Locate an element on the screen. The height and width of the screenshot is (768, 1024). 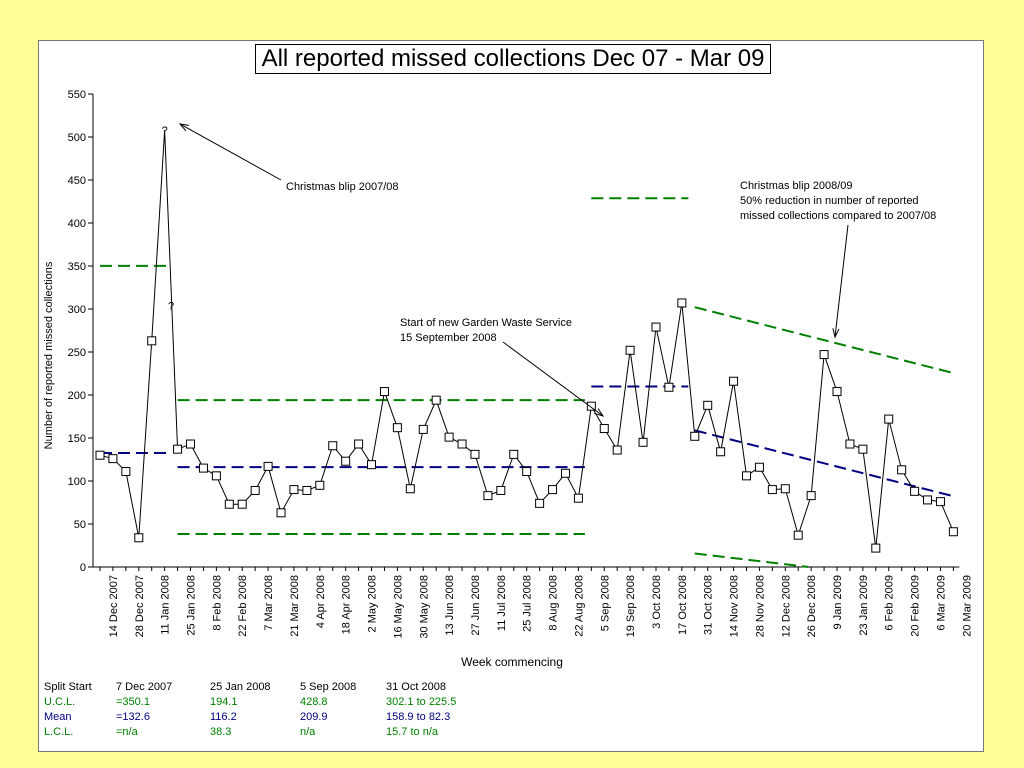
ucl-line is located at coordinates (824, 340).